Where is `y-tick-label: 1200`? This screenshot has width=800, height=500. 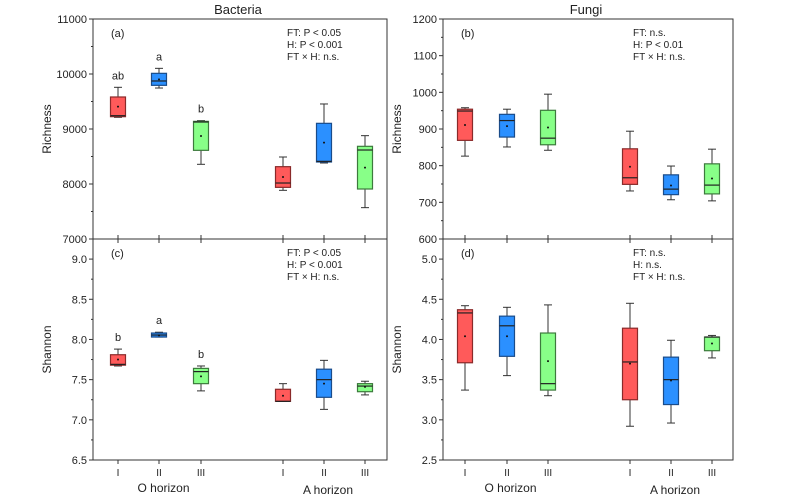
y-tick-label: 1200 is located at coordinates (425, 20).